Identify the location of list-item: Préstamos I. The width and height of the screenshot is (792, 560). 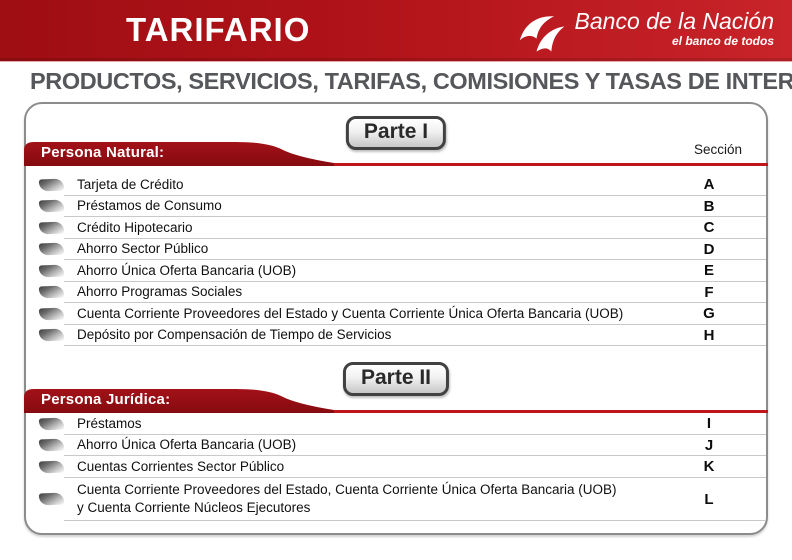
(396, 424).